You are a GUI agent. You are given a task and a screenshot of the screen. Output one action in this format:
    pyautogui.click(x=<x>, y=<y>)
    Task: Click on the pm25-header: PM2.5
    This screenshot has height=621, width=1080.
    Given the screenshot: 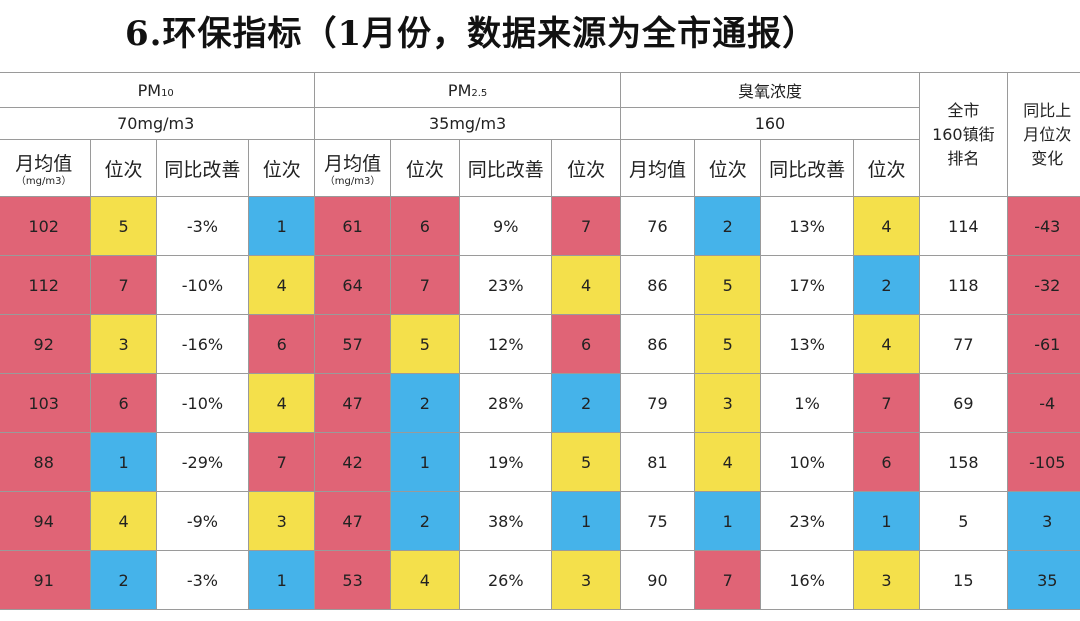 What is the action you would take?
    pyautogui.click(x=467, y=90)
    